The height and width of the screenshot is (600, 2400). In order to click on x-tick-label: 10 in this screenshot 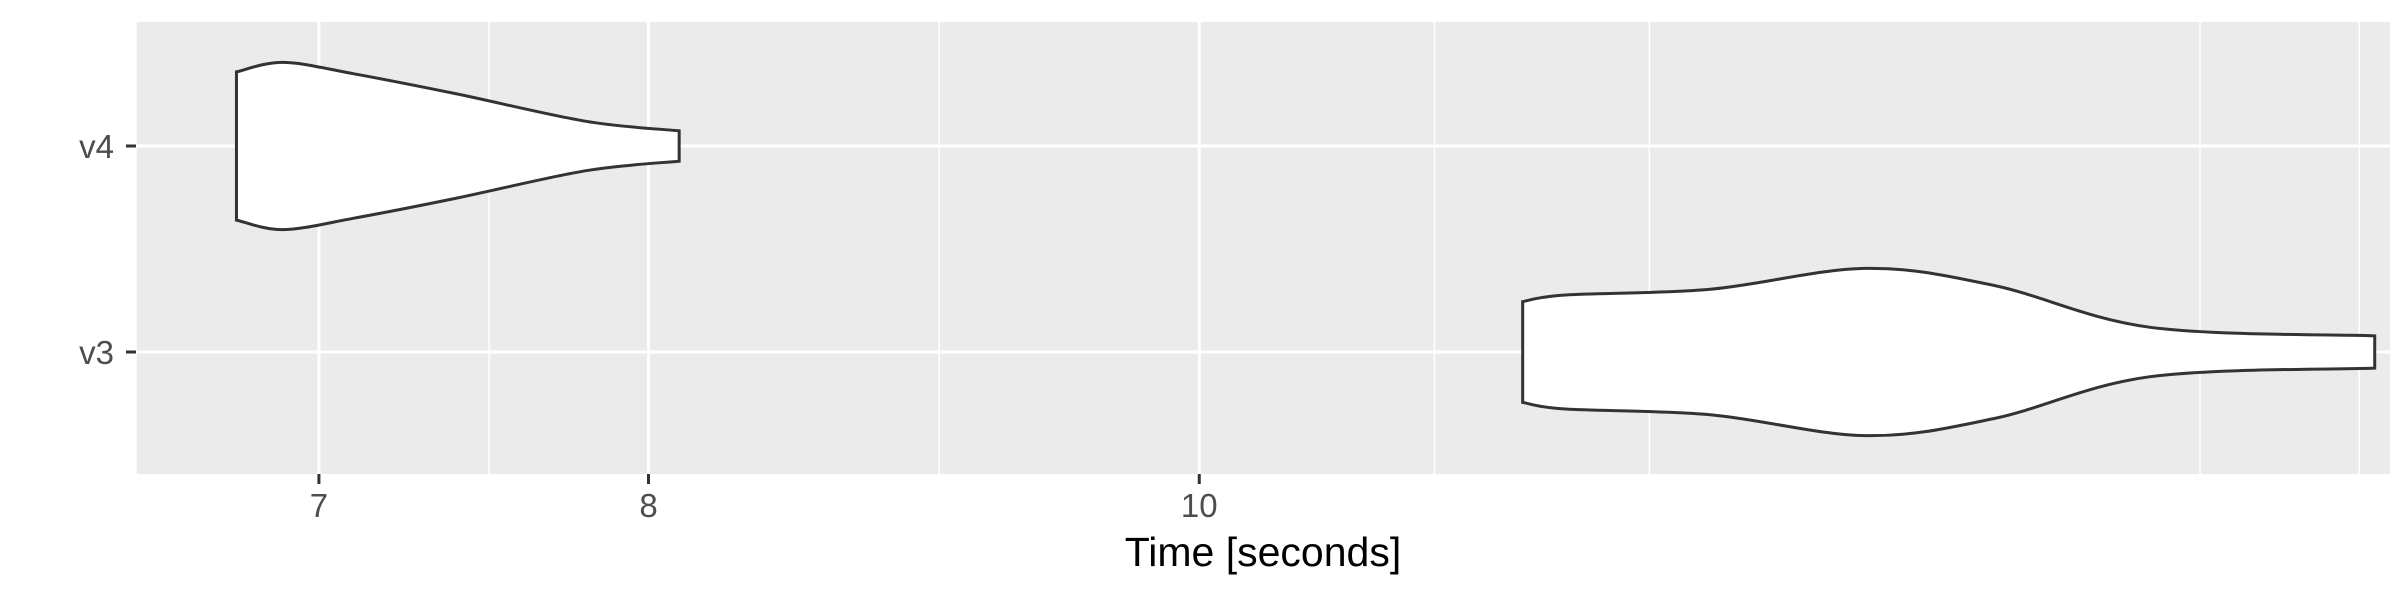, I will do `click(1199, 505)`.